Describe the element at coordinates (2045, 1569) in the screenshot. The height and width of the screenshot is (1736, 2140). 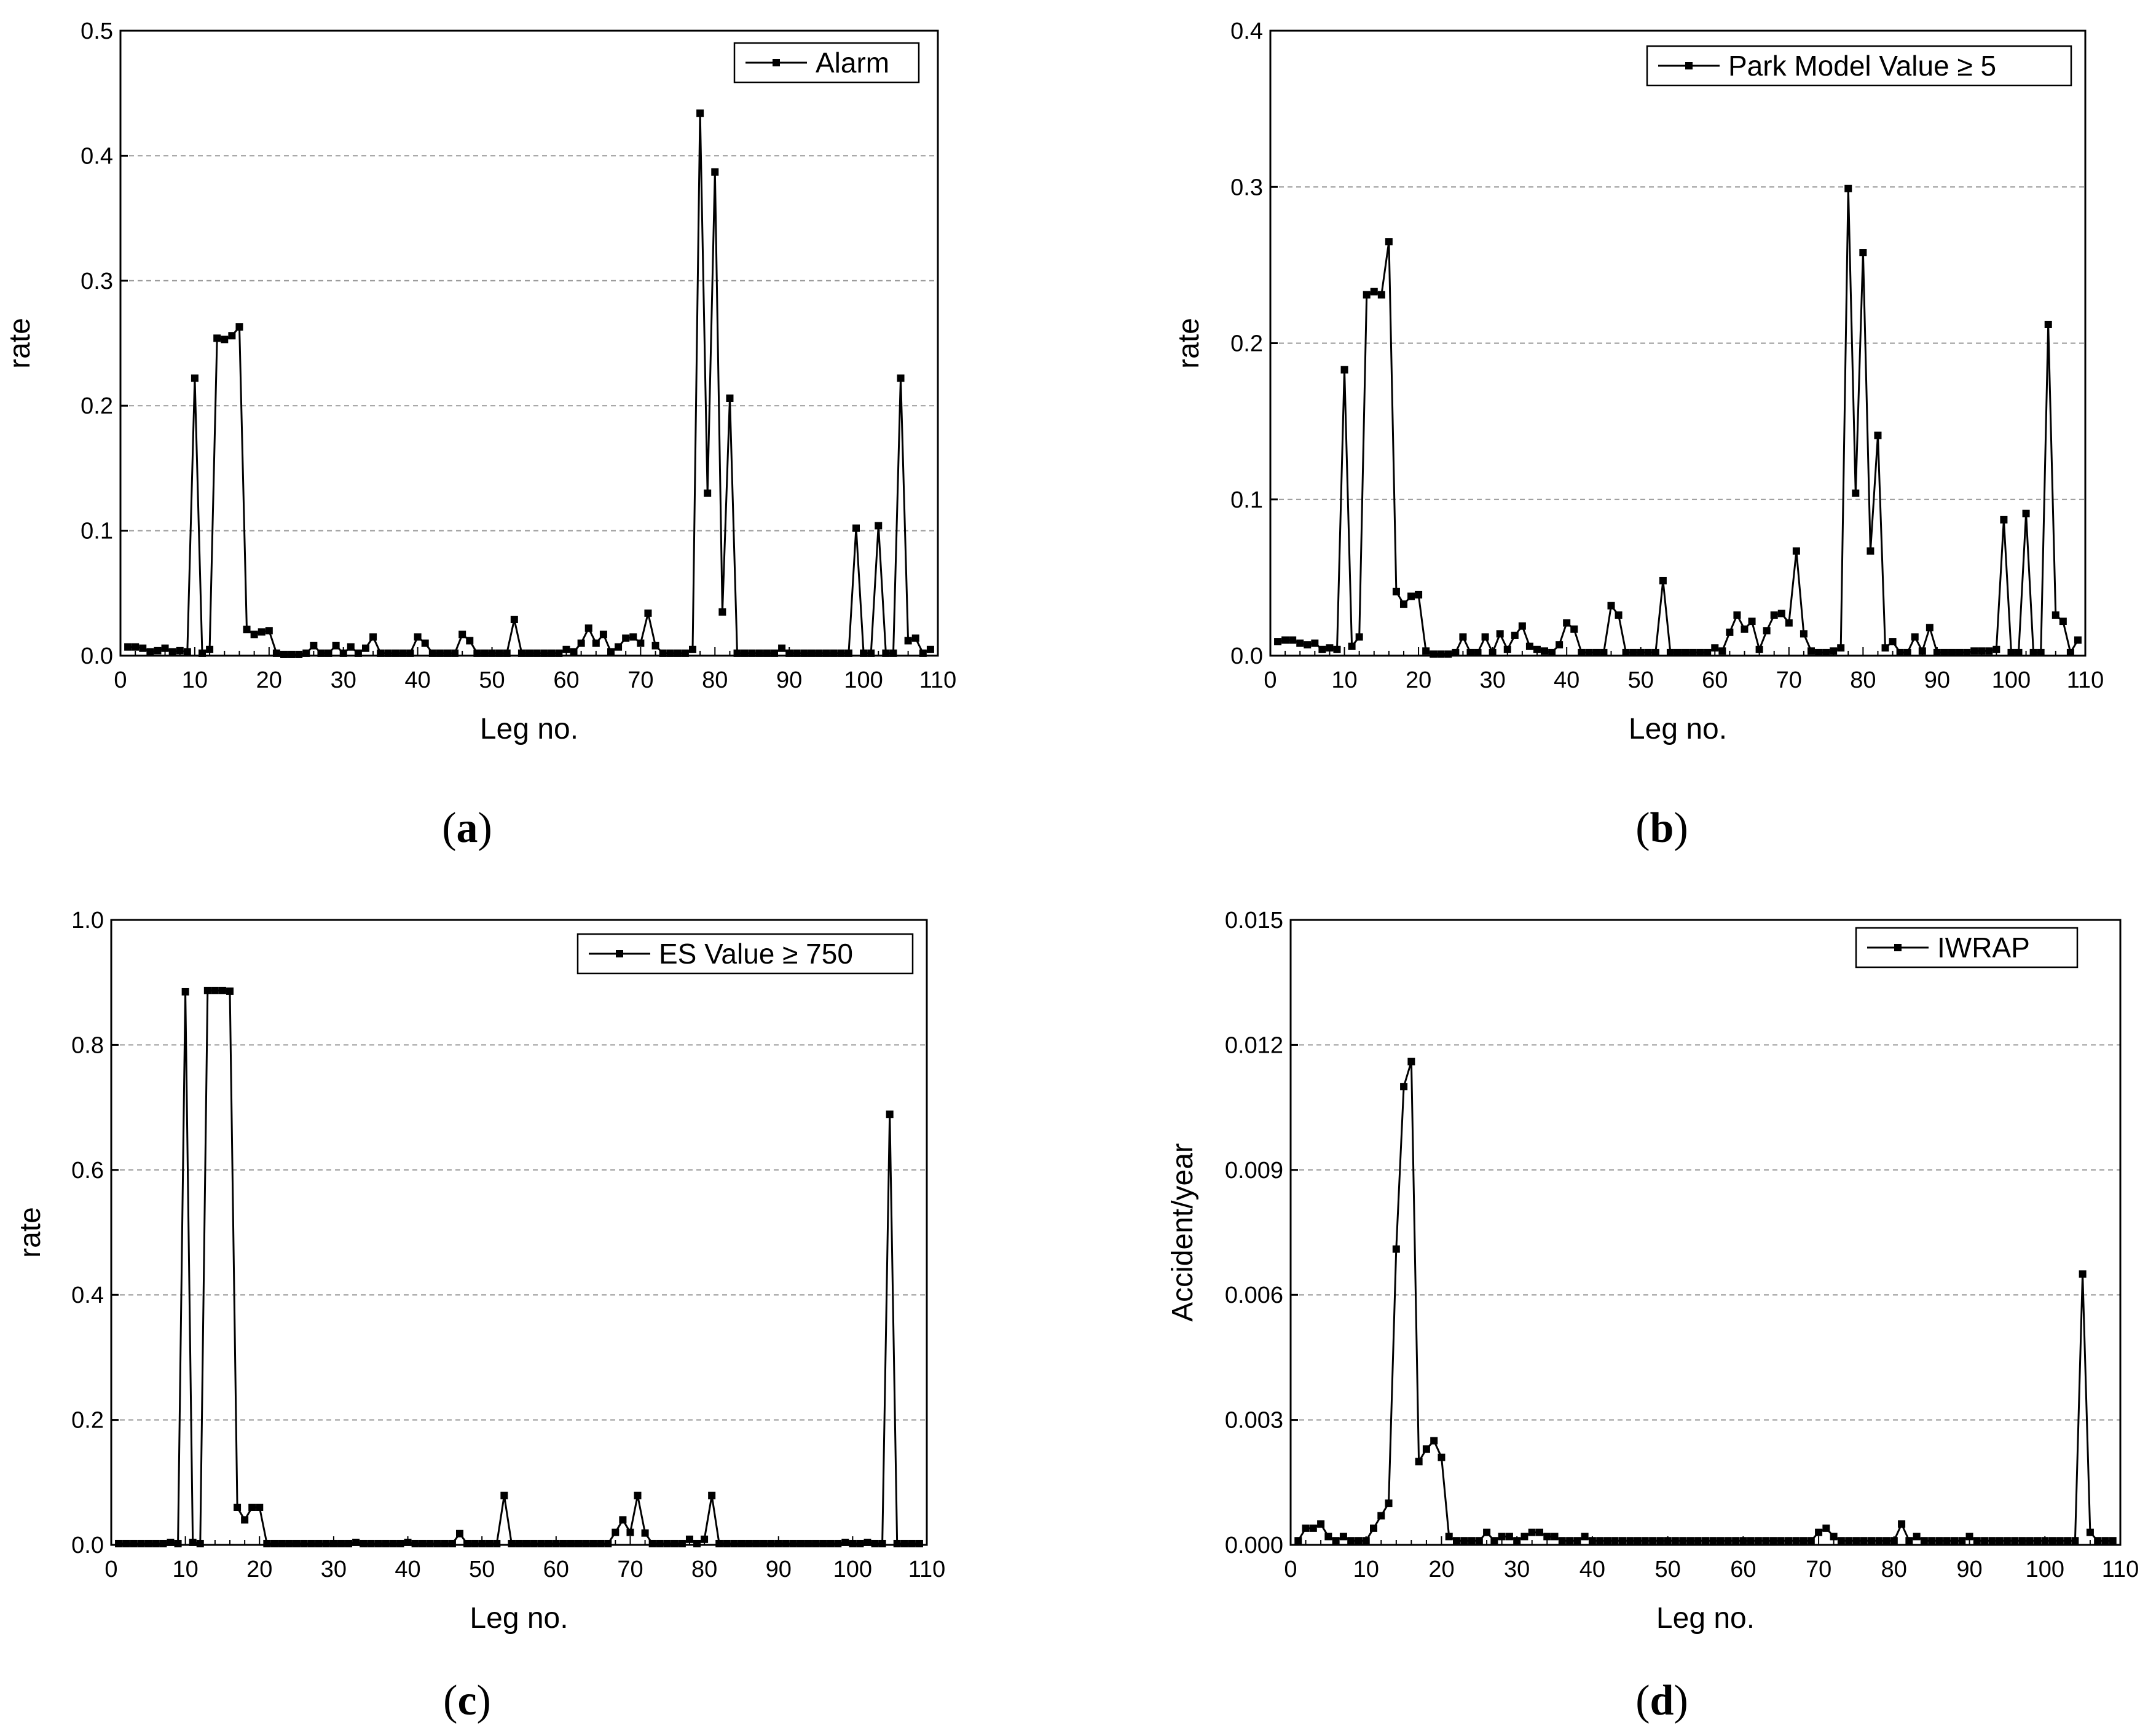
I see `x-tick-label: 100` at that location.